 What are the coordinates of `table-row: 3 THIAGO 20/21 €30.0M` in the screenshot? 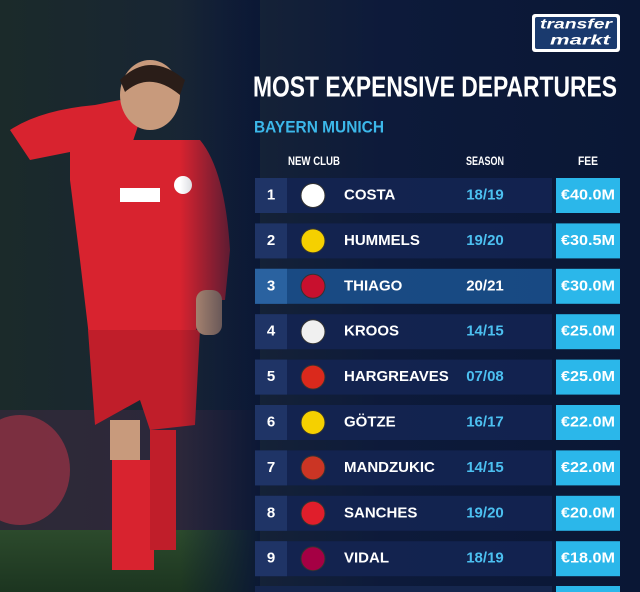 It's located at (437, 286).